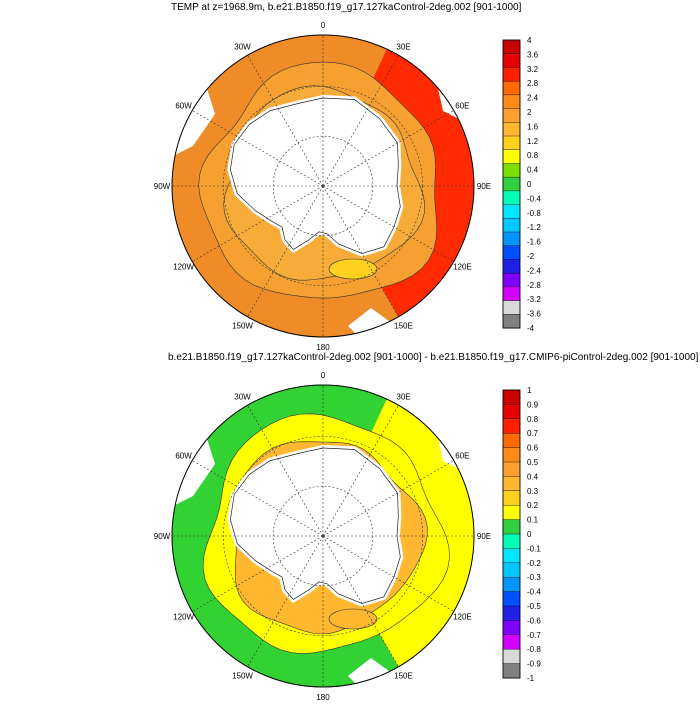 This screenshot has height=705, width=700. I want to click on colorbar-tick-label: 3.2, so click(533, 69).